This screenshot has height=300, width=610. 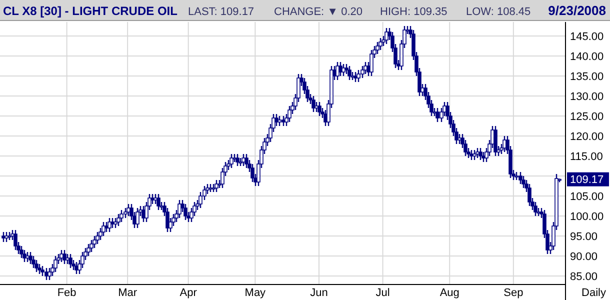 I want to click on y-tick-label: 85.00, so click(x=584, y=276).